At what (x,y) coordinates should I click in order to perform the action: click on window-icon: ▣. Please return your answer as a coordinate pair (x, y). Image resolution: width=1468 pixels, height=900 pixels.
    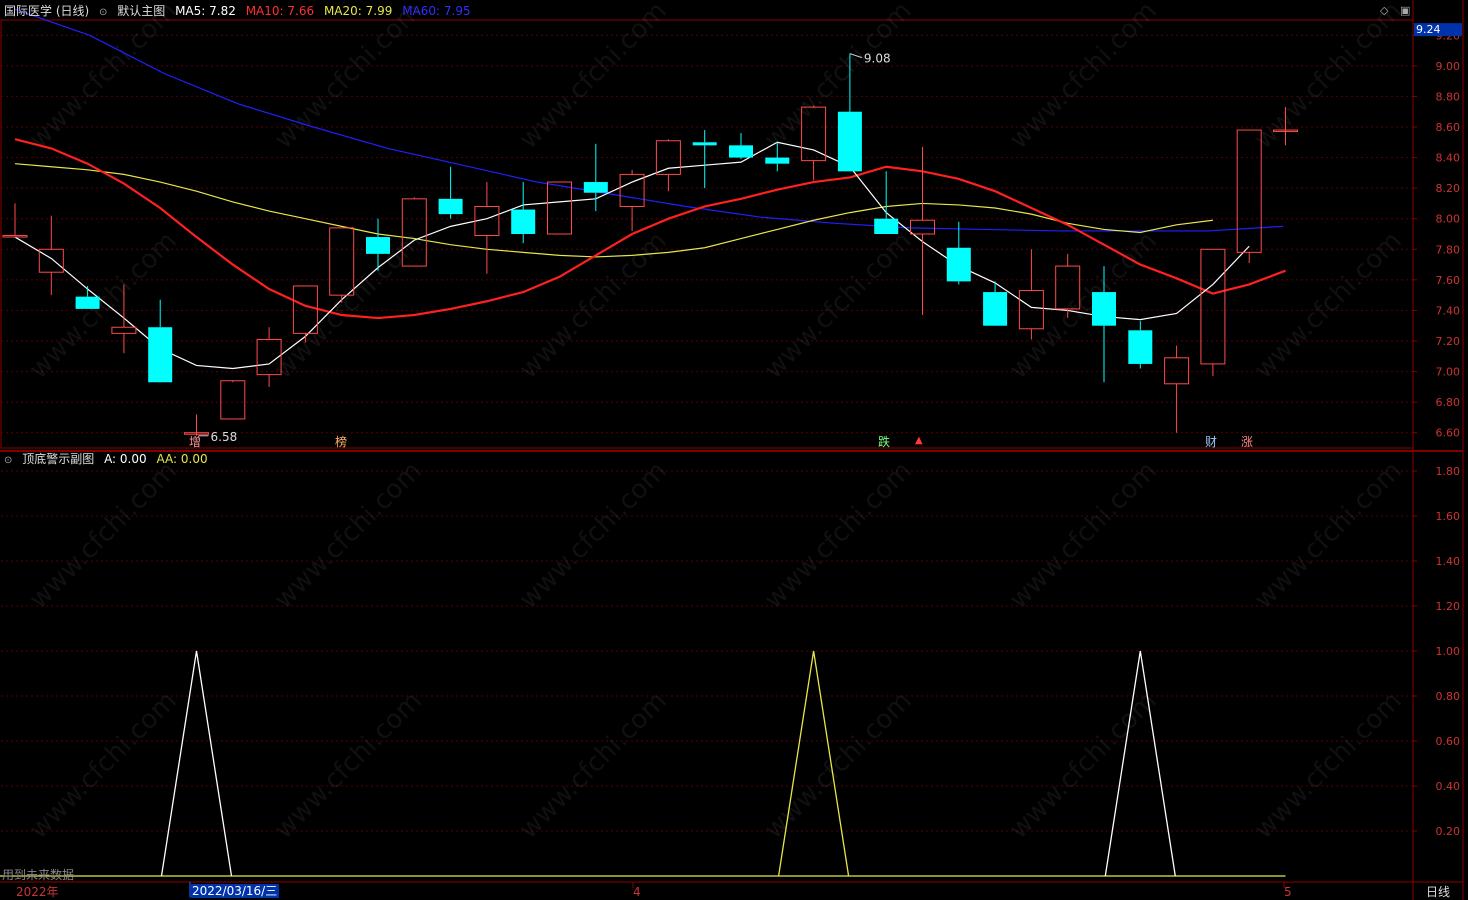
    Looking at the image, I should click on (1405, 10).